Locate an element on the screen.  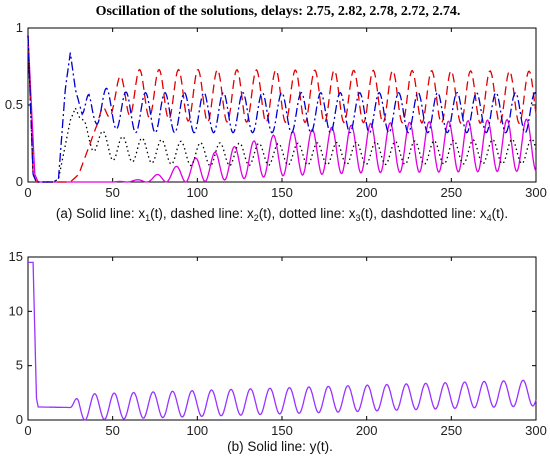
y-tick-label: 5 is located at coordinates (19, 365).